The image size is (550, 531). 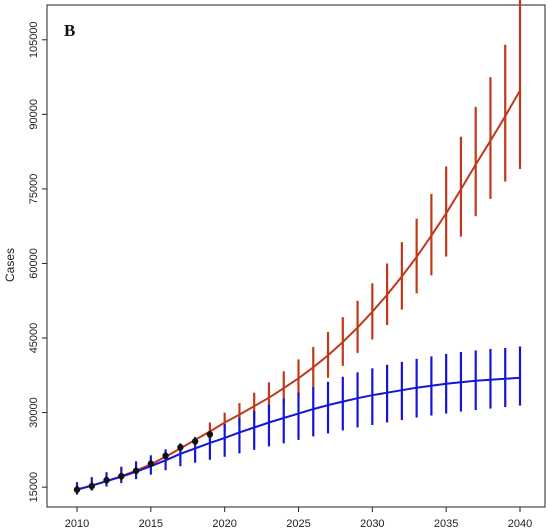 I want to click on y-tick-label: 90000, so click(x=34, y=114).